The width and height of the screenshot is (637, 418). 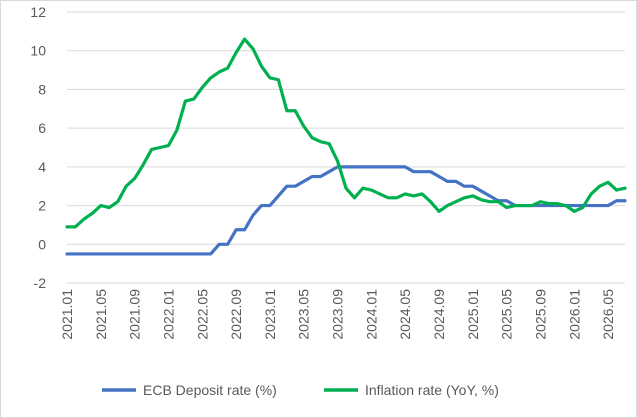 I want to click on x-tick-label: 2023.01, so click(x=270, y=314).